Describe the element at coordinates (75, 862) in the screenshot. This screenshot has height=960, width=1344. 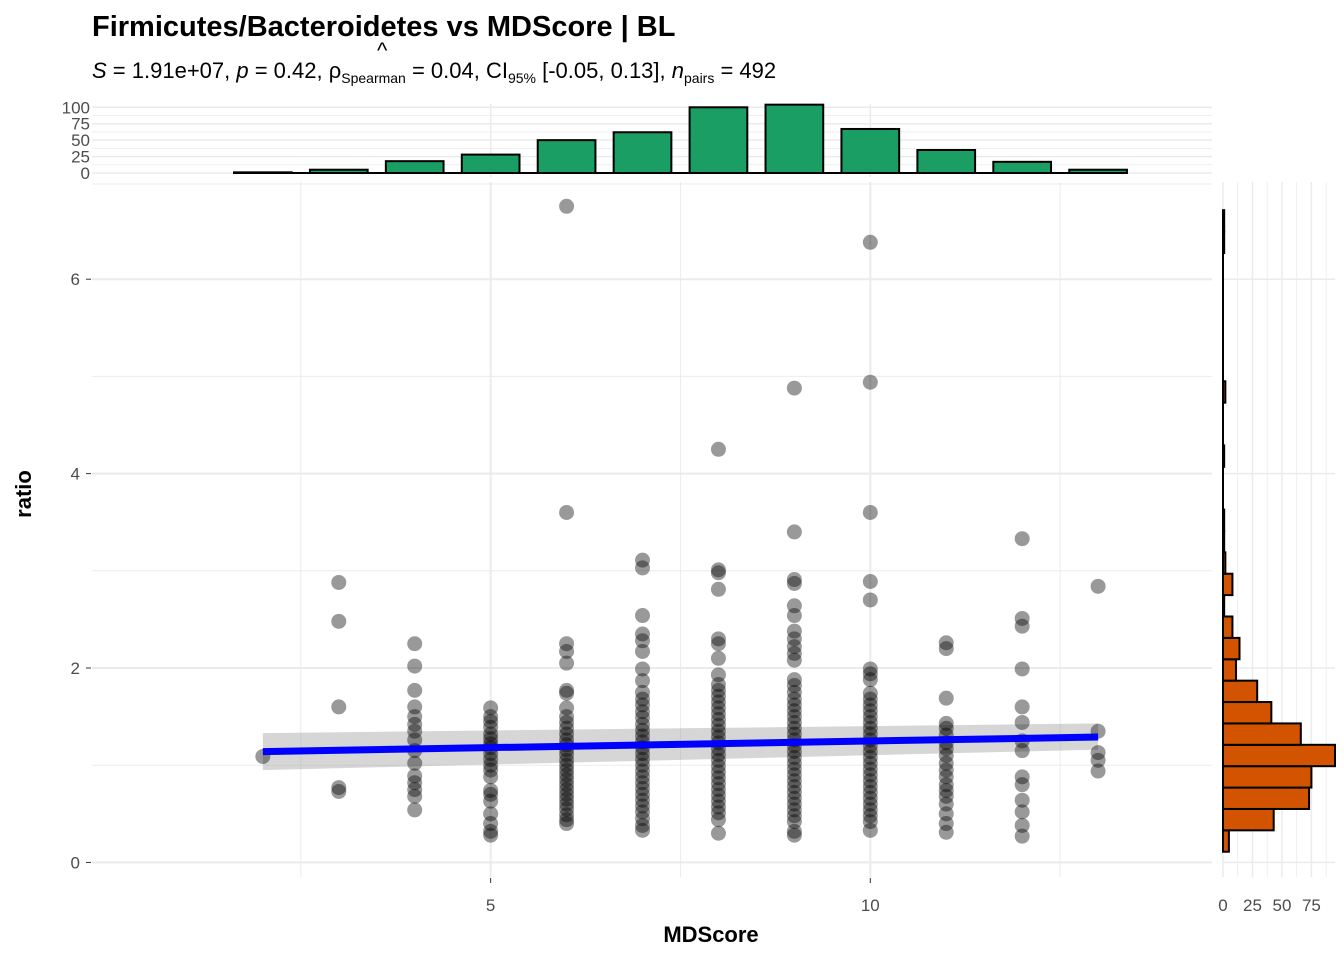
I see `y-tick-label: 0` at that location.